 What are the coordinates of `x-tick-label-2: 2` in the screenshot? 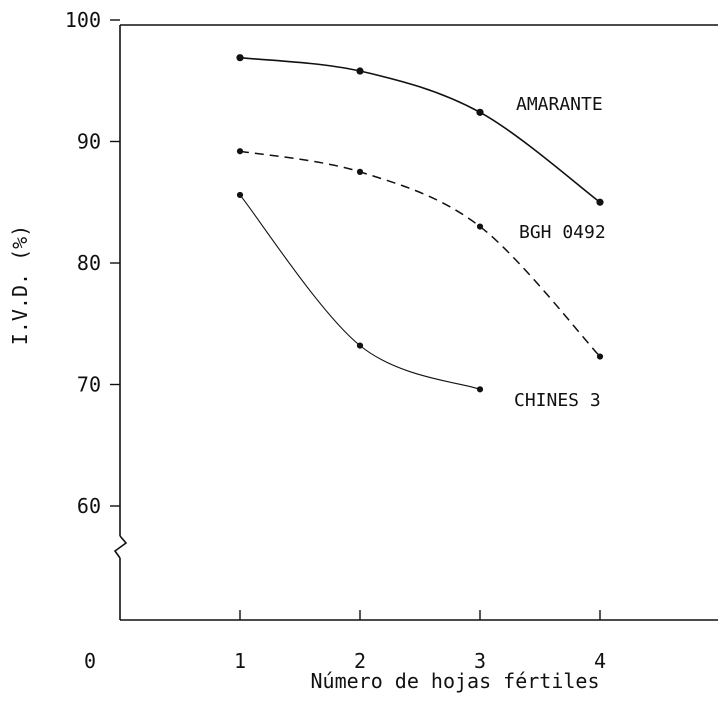 It's located at (360, 661).